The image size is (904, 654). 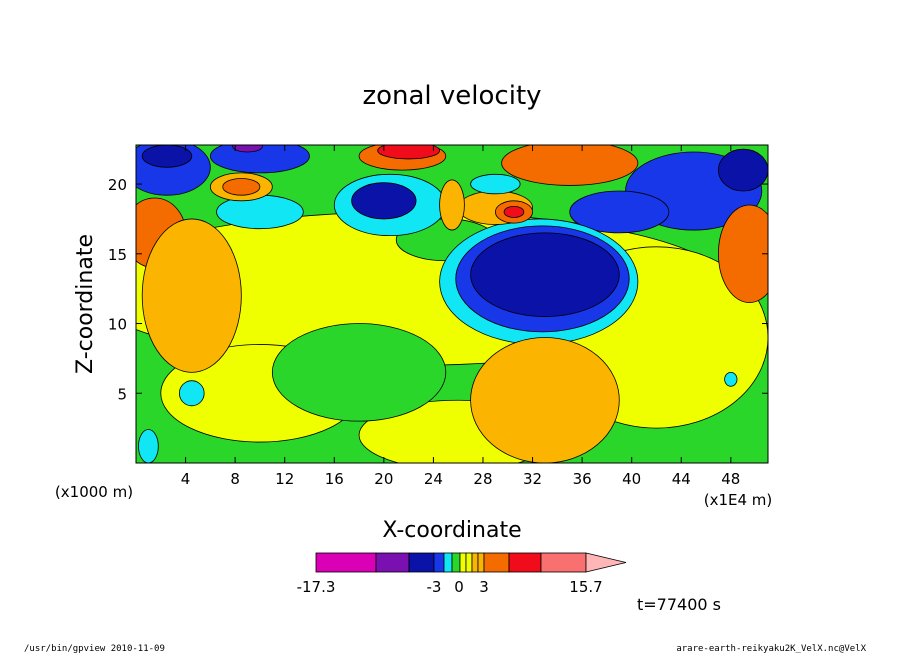 What do you see at coordinates (681, 479) in the screenshot?
I see `x-tick-label: 44` at bounding box center [681, 479].